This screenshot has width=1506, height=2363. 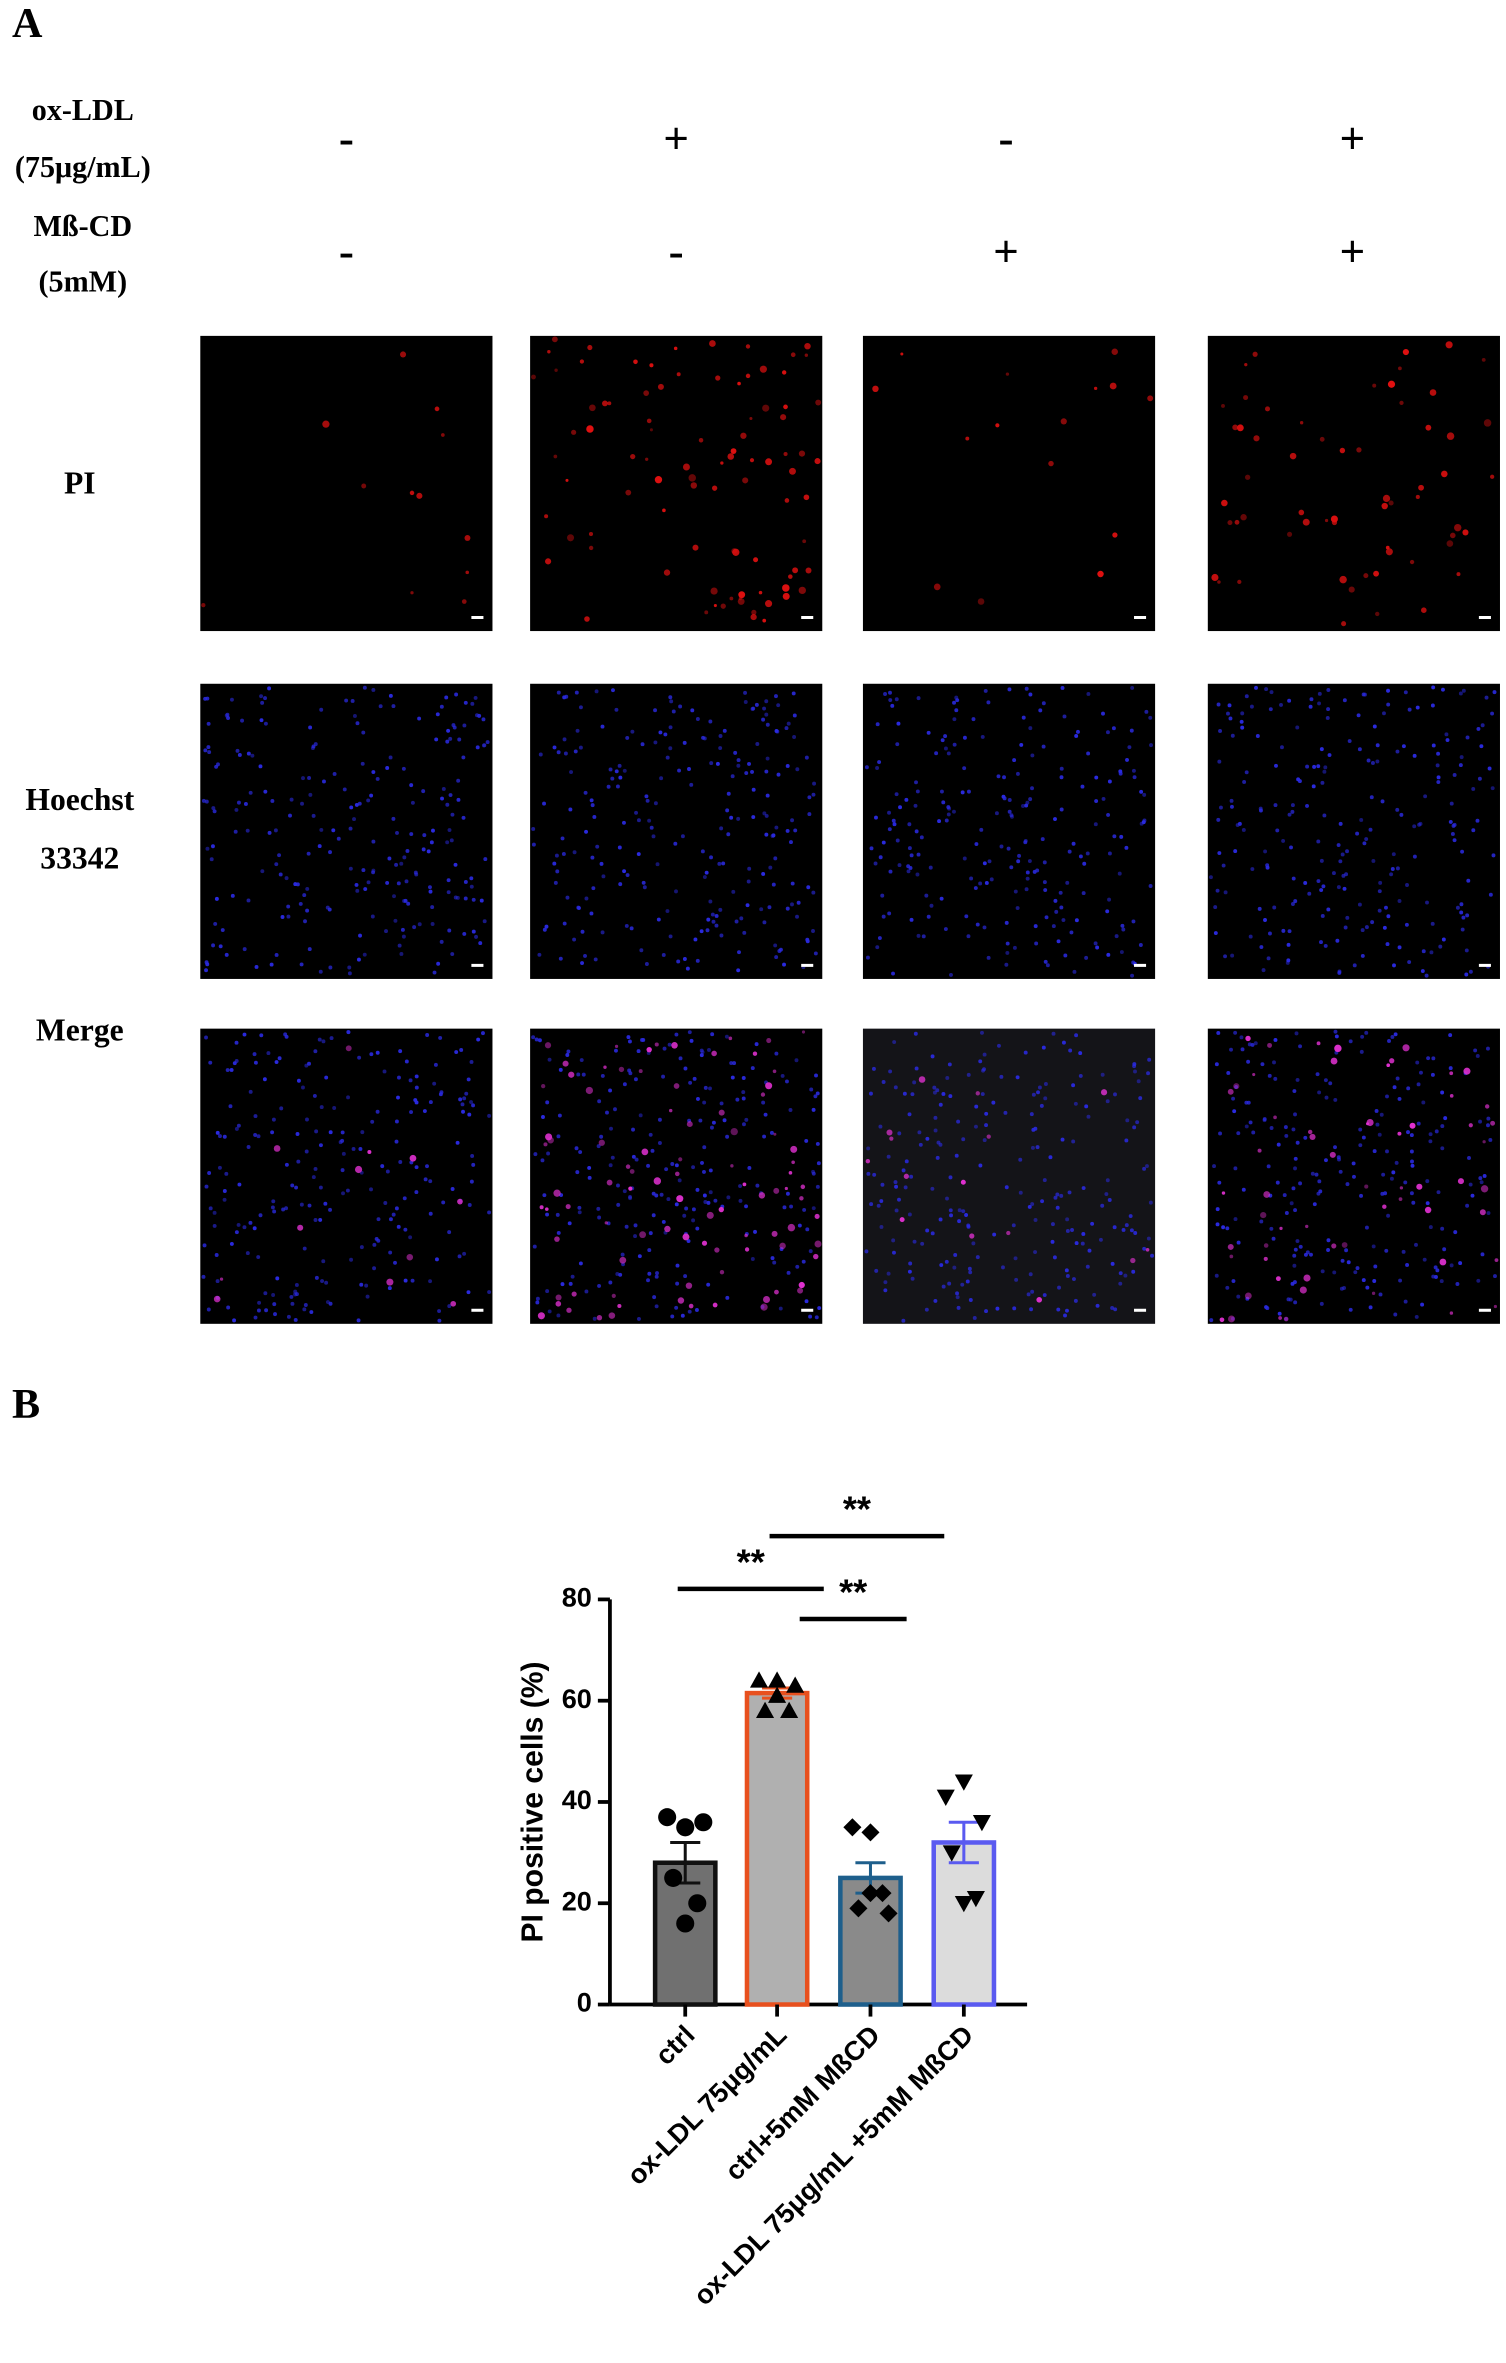 What do you see at coordinates (1009, 831) in the screenshot?
I see `micrograph` at bounding box center [1009, 831].